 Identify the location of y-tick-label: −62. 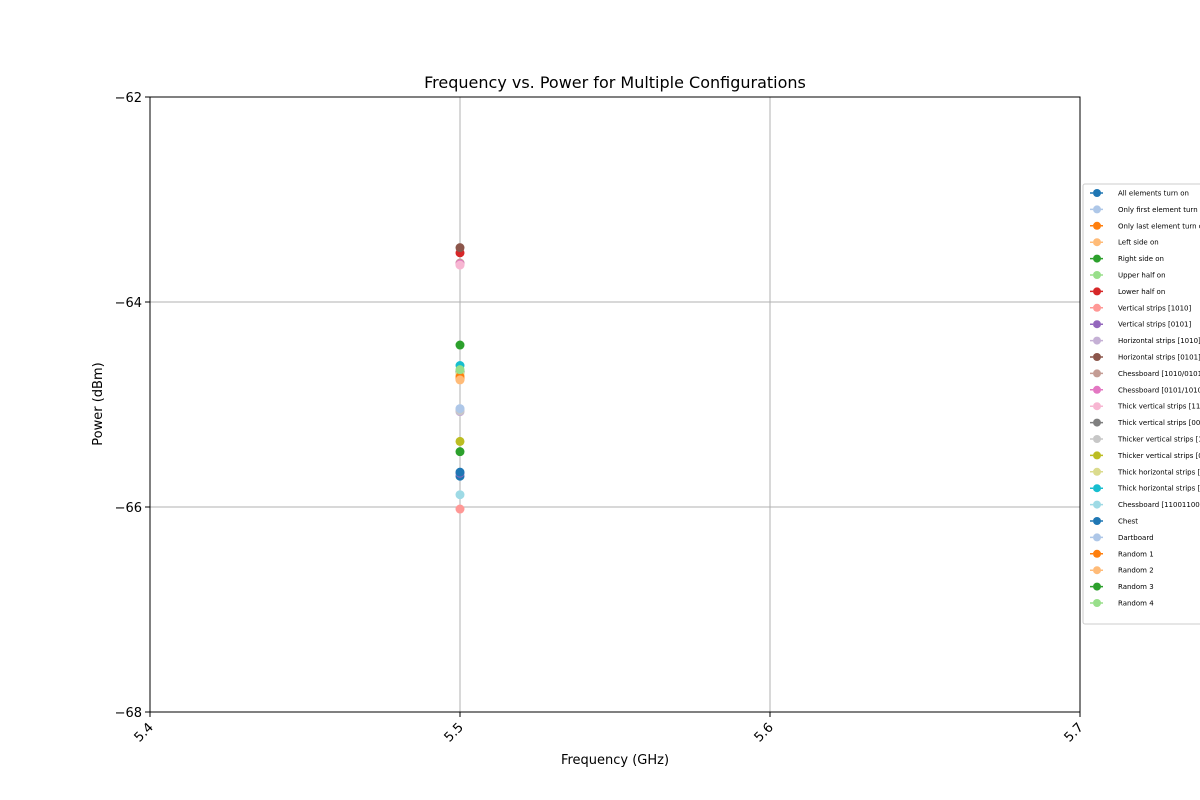
(128, 98).